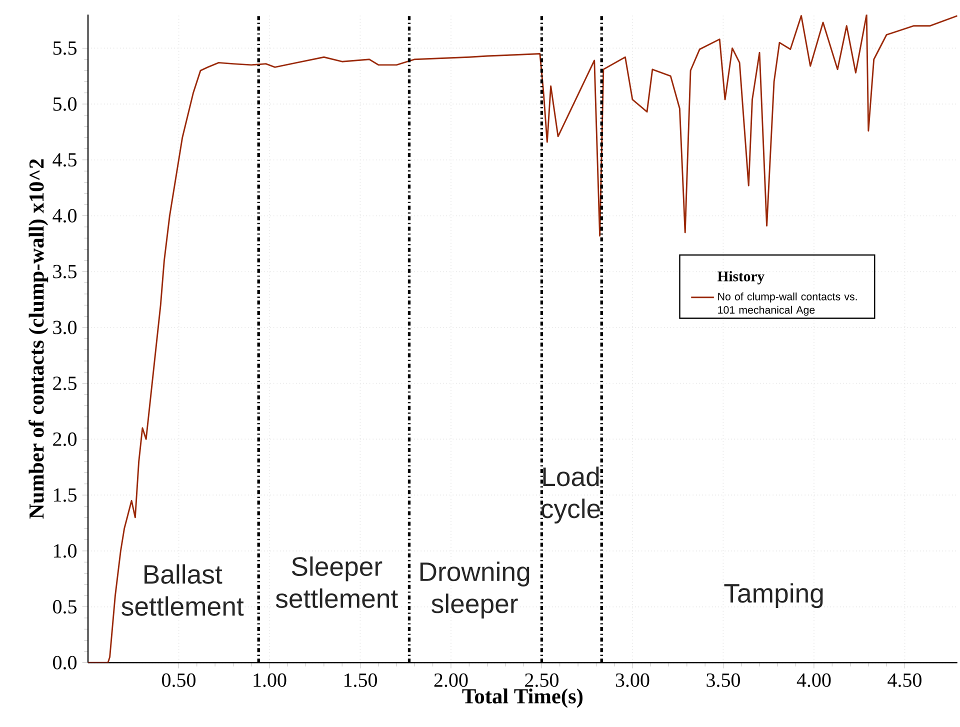 The height and width of the screenshot is (727, 960). I want to click on y-tick-label: 1.0, so click(65, 551).